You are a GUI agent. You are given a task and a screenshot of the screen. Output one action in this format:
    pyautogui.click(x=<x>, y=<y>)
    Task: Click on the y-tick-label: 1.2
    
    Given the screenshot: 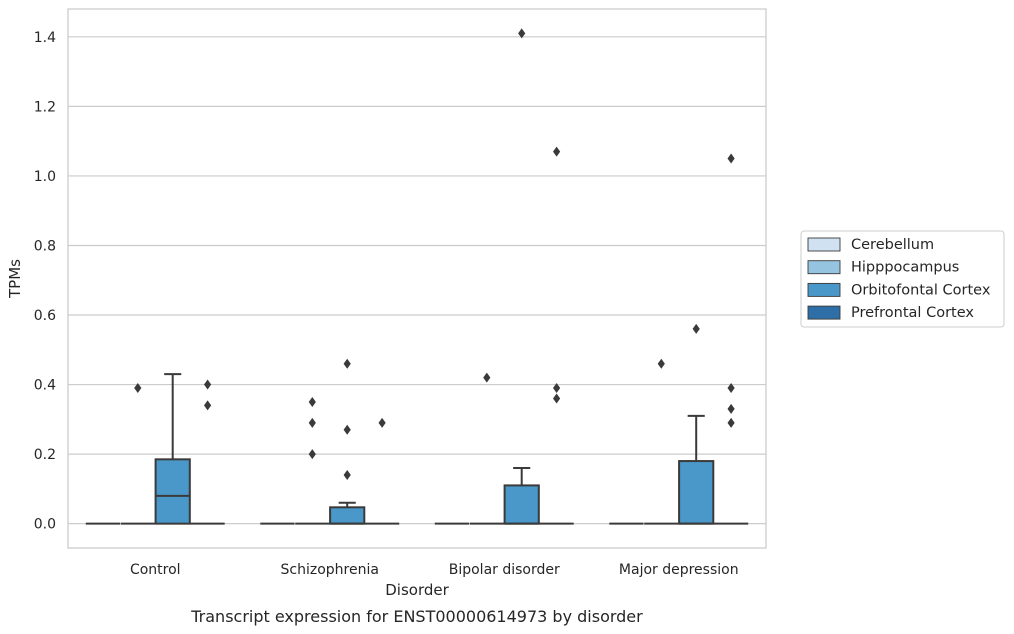 What is the action you would take?
    pyautogui.click(x=45, y=107)
    